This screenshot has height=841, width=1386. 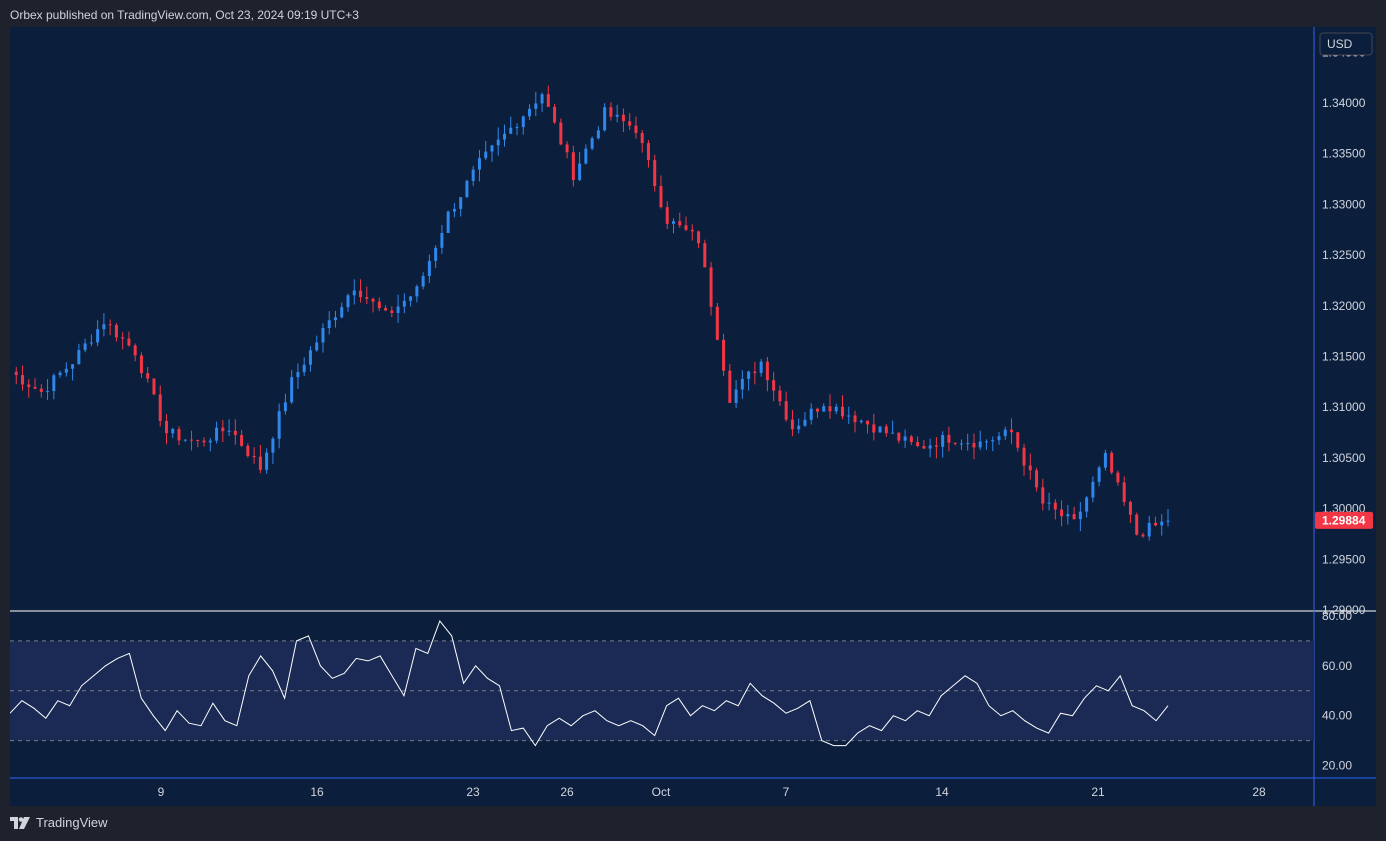 I want to click on currency-label: USD, so click(x=1346, y=44).